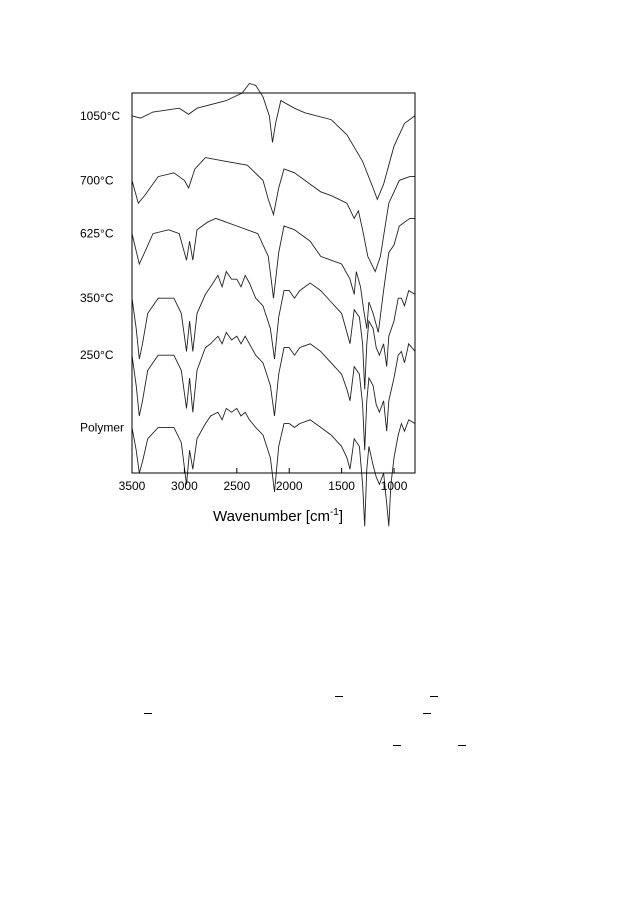  What do you see at coordinates (100, 116) in the screenshot?
I see `series-label-0: 1050°C` at bounding box center [100, 116].